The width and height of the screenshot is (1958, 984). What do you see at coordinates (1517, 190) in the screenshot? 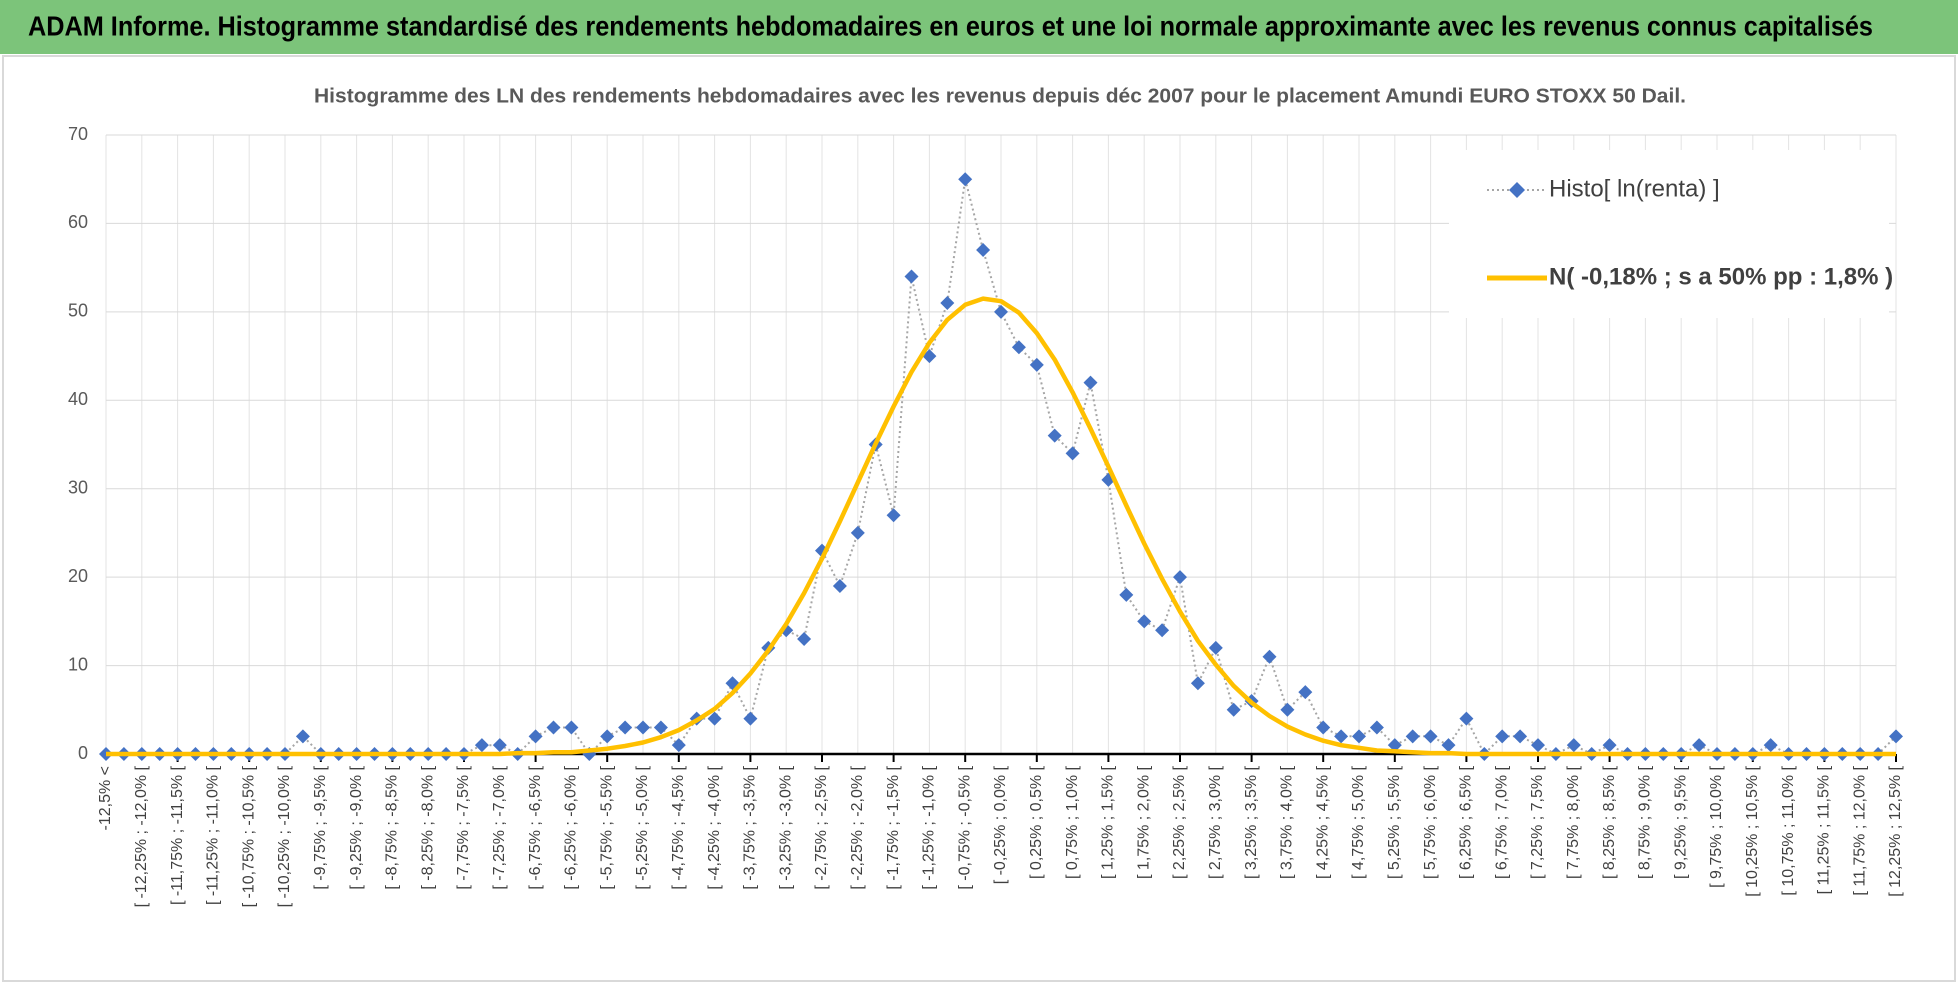
I see `legend-swatch` at bounding box center [1517, 190].